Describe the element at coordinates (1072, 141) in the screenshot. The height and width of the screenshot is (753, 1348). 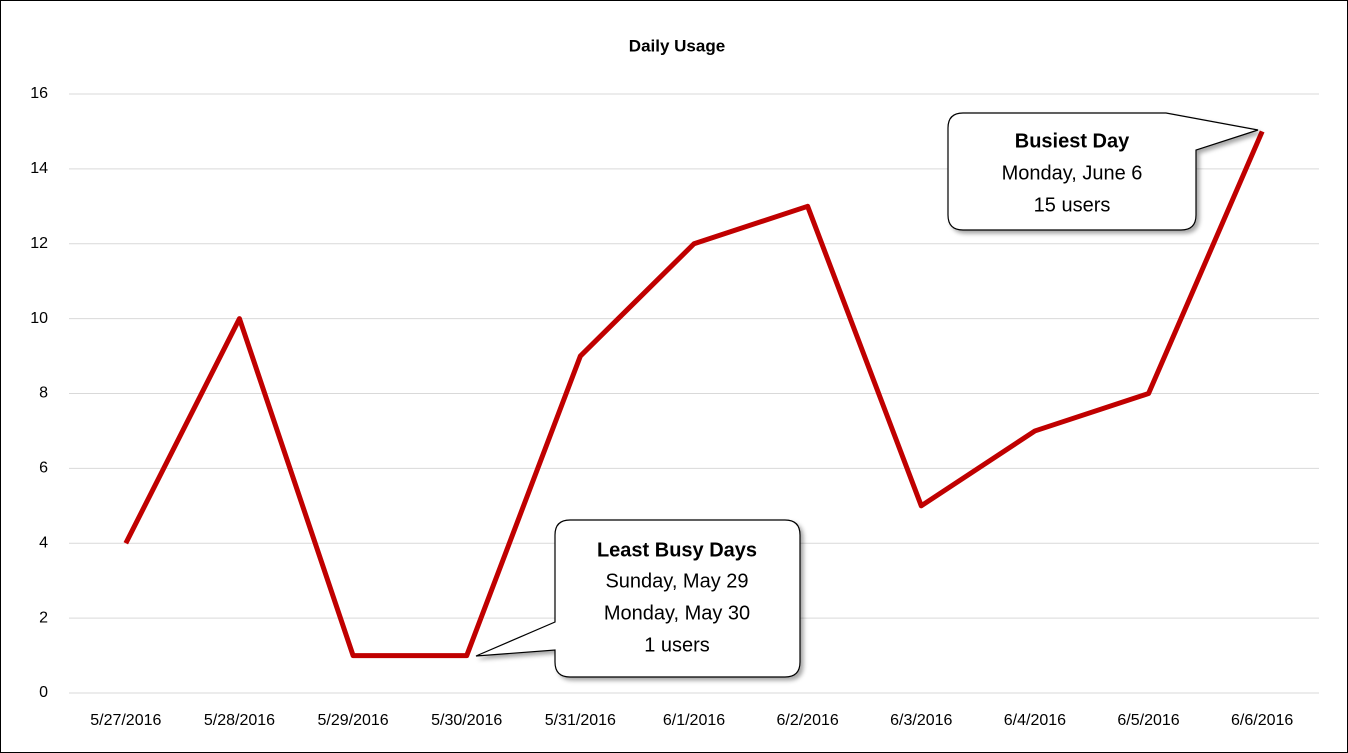
I see `callout-title: Busiest Day` at that location.